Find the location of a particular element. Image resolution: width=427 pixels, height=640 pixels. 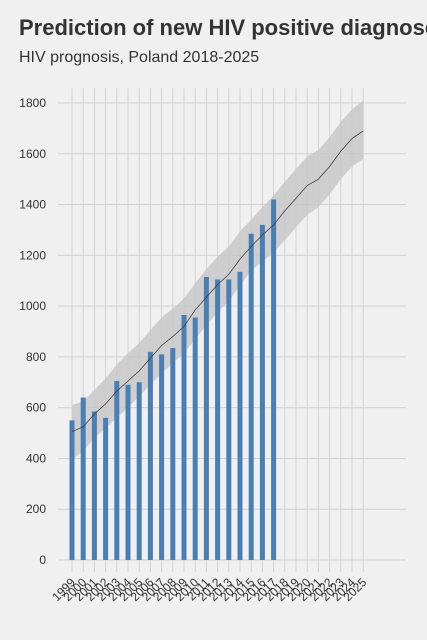

chart-title: Prediction of new HIV positive diagnoses is located at coordinates (223, 27).